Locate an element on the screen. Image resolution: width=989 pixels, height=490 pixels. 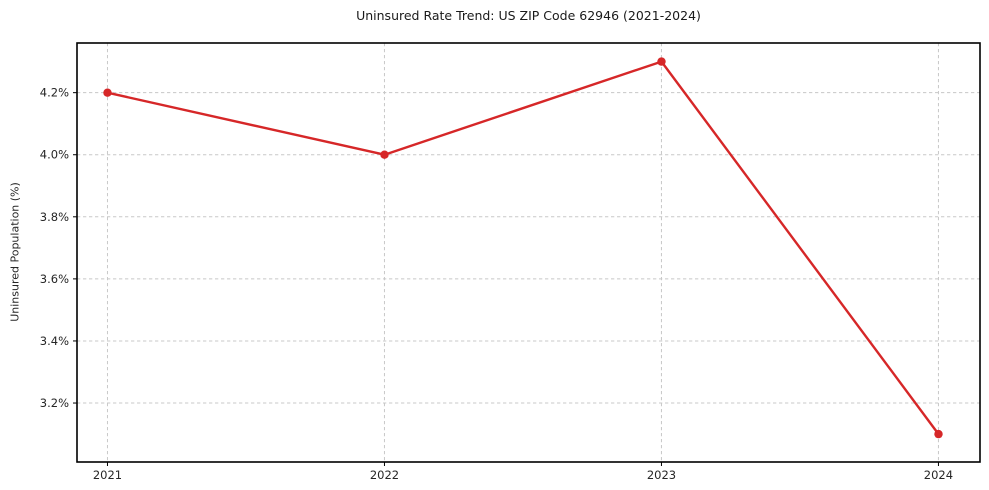
x-tick-label: 2022 is located at coordinates (384, 475).